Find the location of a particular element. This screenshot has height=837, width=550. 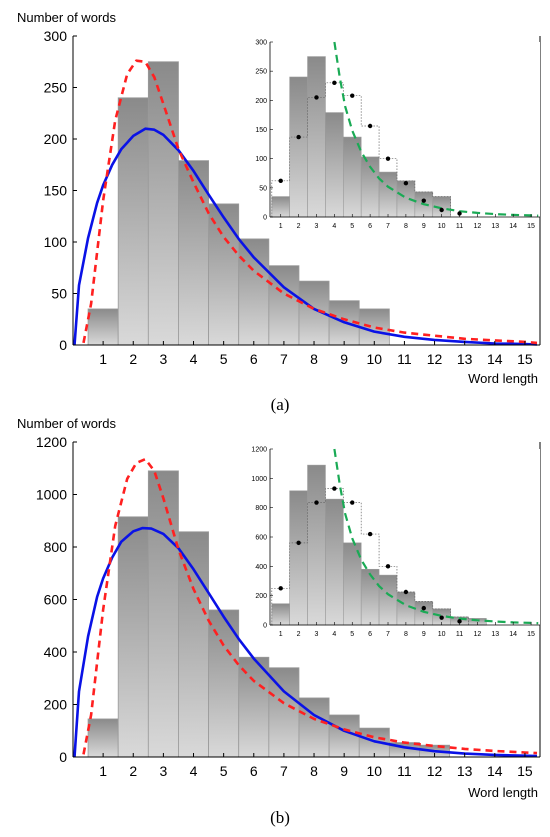

x-tick-label: 13 is located at coordinates (465, 359).